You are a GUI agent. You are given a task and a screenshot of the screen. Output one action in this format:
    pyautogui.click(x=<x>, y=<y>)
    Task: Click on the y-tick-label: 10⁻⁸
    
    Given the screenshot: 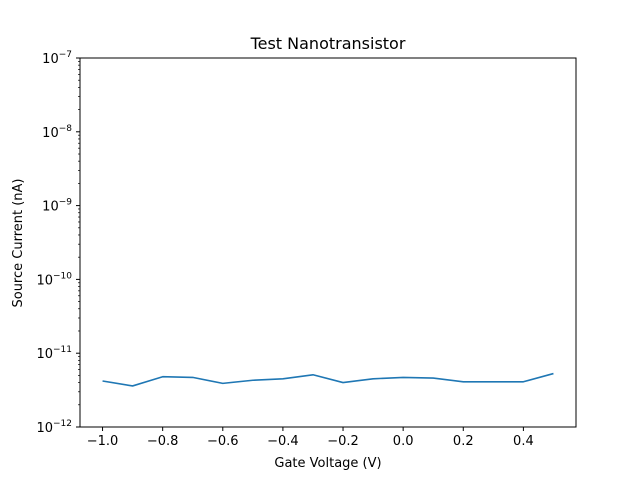 What is the action you would take?
    pyautogui.click(x=57, y=132)
    